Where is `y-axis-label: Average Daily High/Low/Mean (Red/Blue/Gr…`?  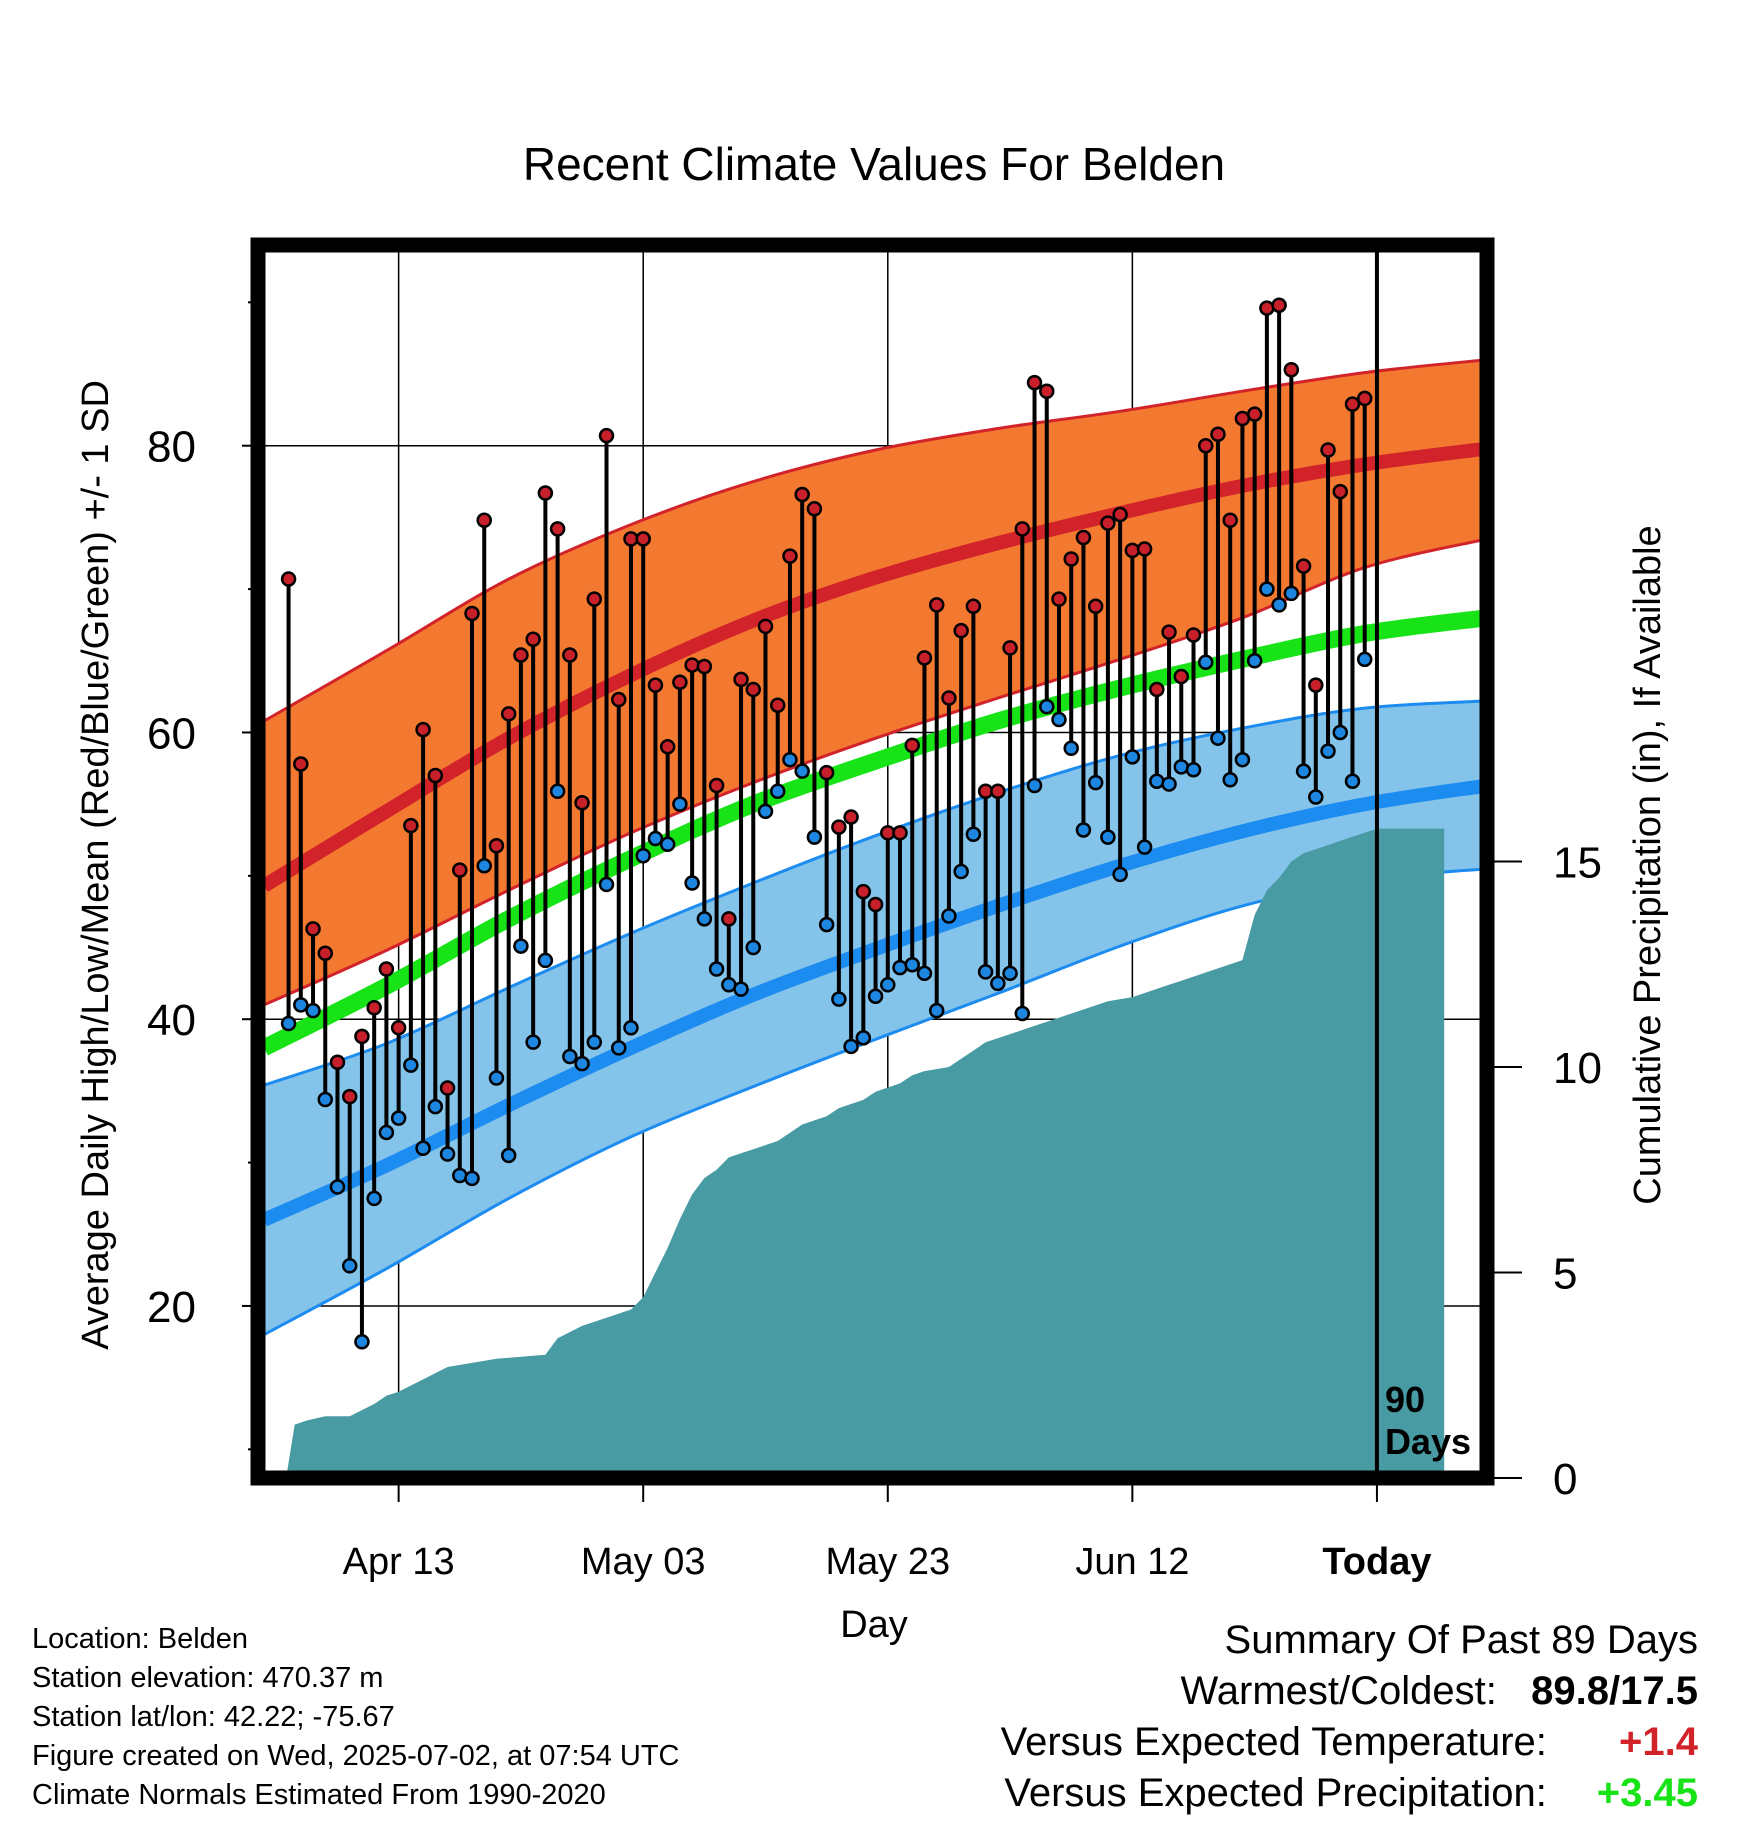
y-axis-label: Average Daily High/Low/Mean (Red/Blue/Gr… is located at coordinates (96, 865).